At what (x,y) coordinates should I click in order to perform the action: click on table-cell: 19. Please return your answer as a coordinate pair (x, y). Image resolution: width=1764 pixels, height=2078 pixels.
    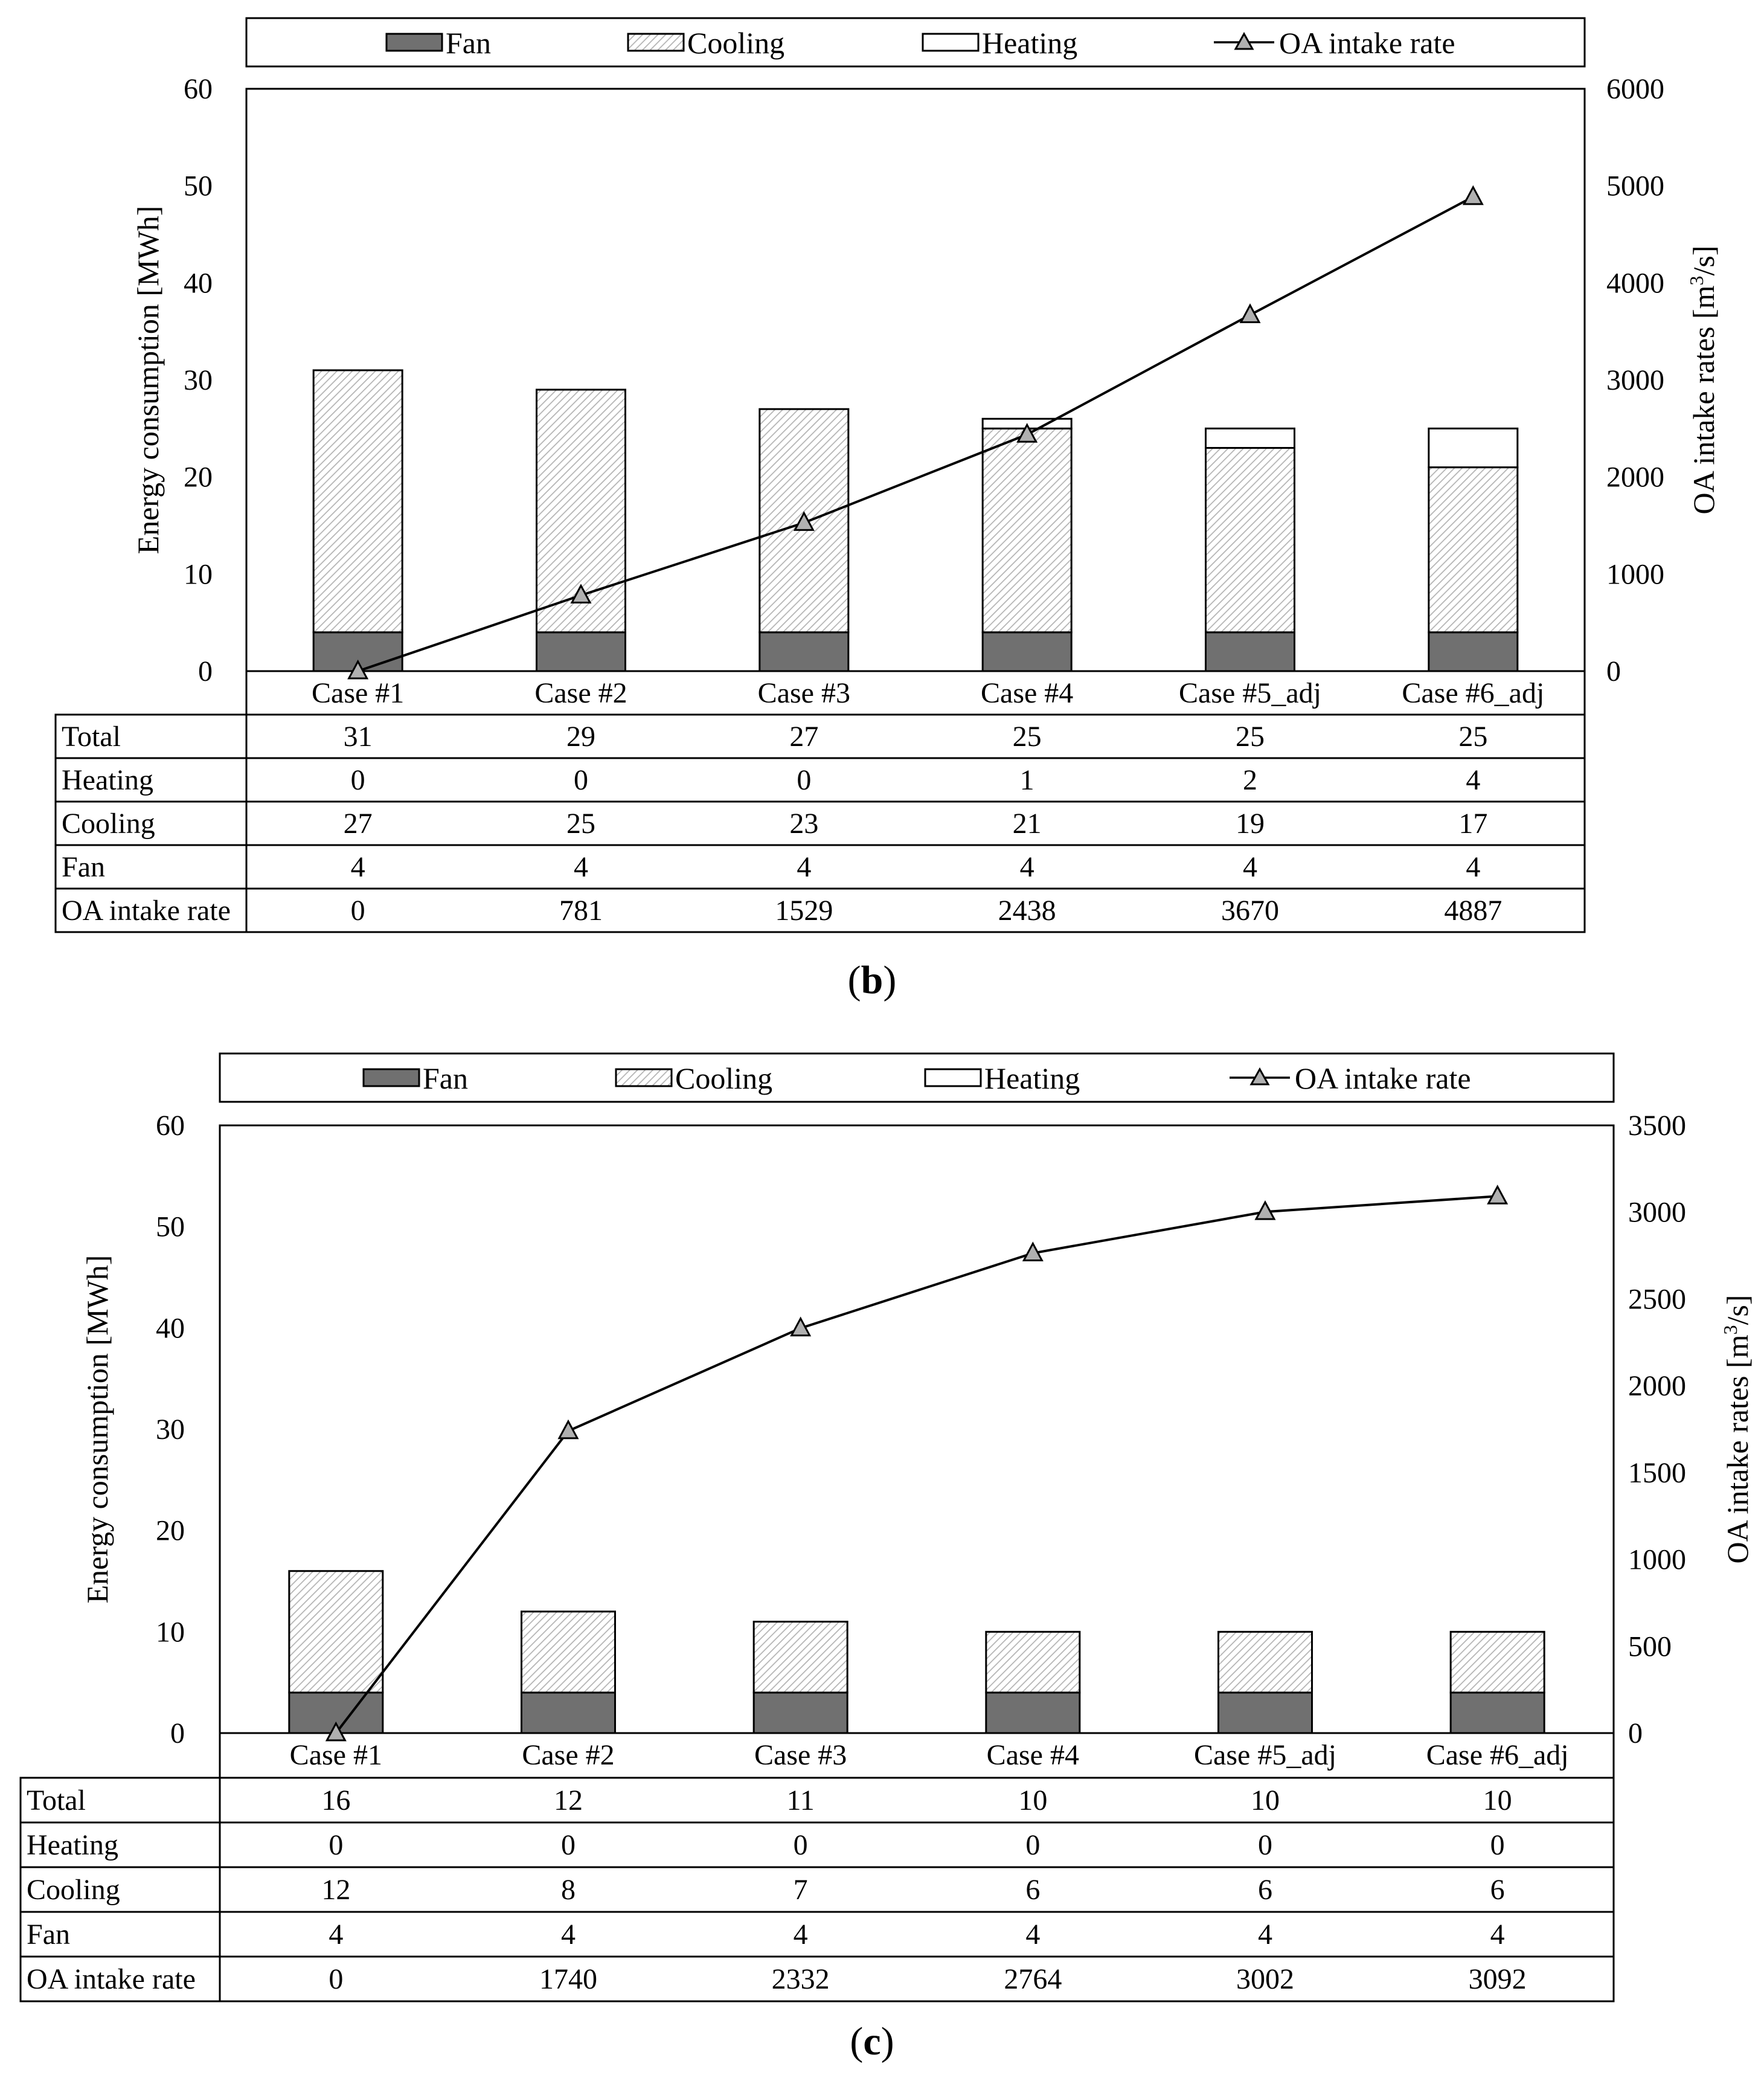
    Looking at the image, I should click on (1250, 824).